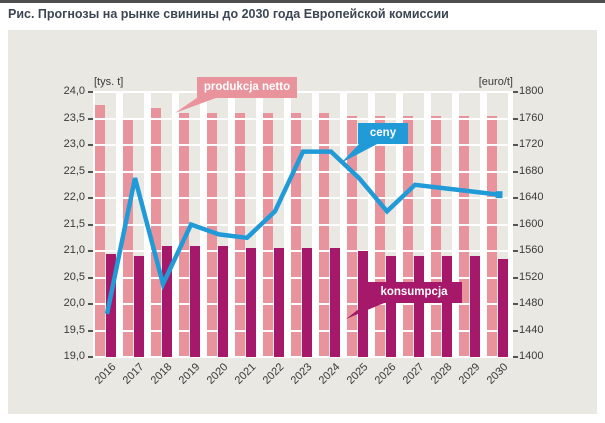 This screenshot has height=423, width=605. Describe the element at coordinates (109, 82) in the screenshot. I see `left-axis-unit-label: [tys. t]` at that location.